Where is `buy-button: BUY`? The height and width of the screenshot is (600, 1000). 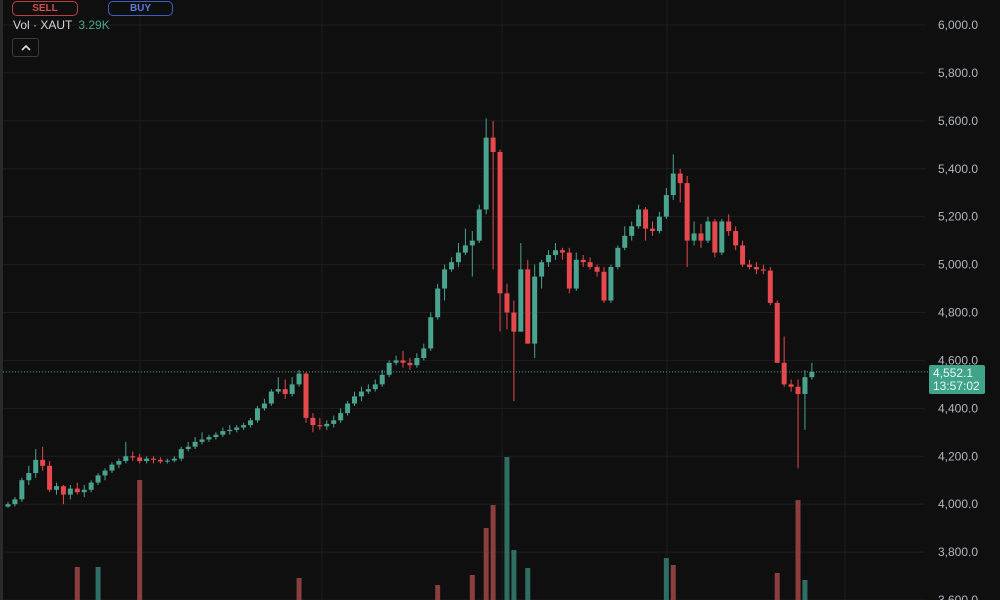
buy-button: BUY is located at coordinates (140, 8).